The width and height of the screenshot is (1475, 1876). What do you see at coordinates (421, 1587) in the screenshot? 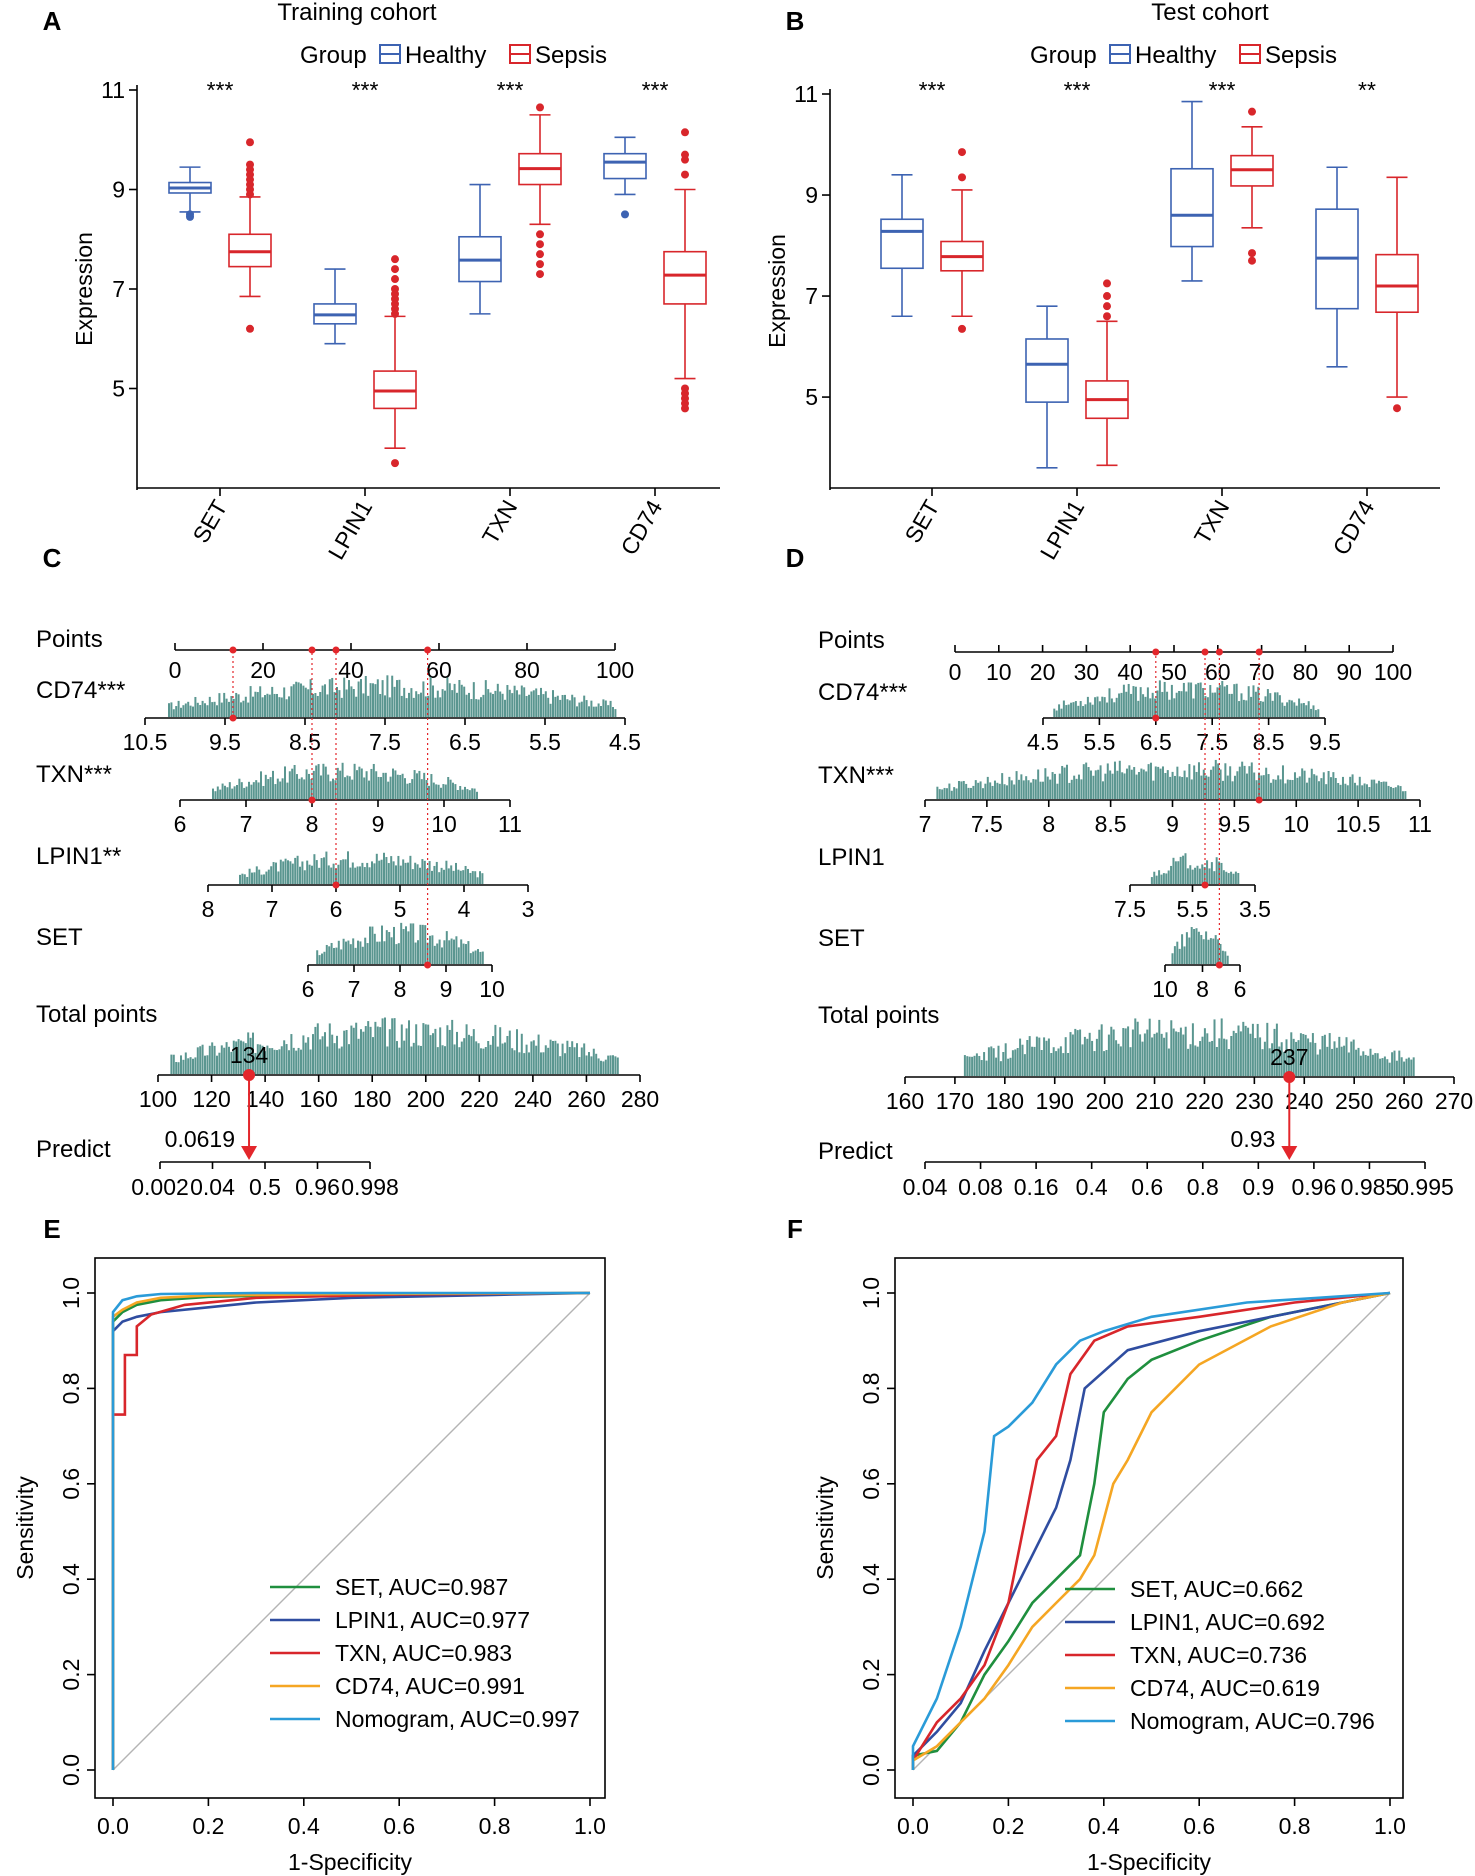
I see `legend-entry-set: SET, AUC=0.987` at bounding box center [421, 1587].